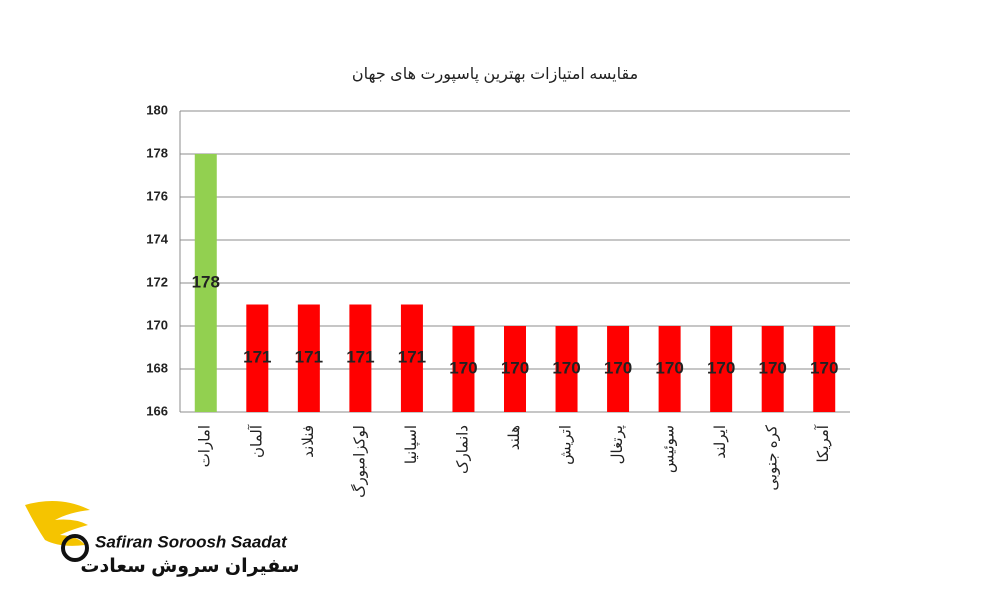  What do you see at coordinates (157, 238) in the screenshot?
I see `y-tick-label: 174` at bounding box center [157, 238].